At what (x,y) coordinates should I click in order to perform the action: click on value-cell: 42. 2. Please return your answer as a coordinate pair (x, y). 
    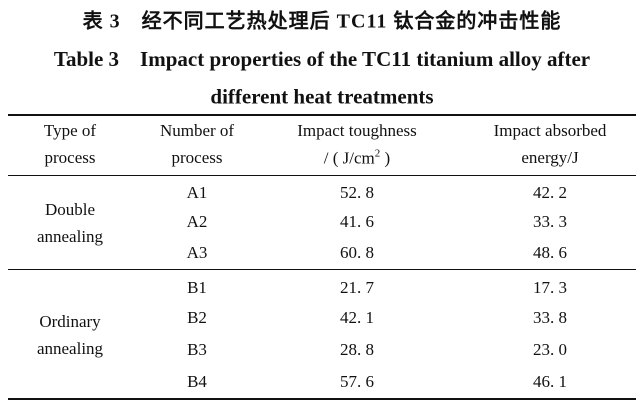
    Looking at the image, I should click on (550, 192).